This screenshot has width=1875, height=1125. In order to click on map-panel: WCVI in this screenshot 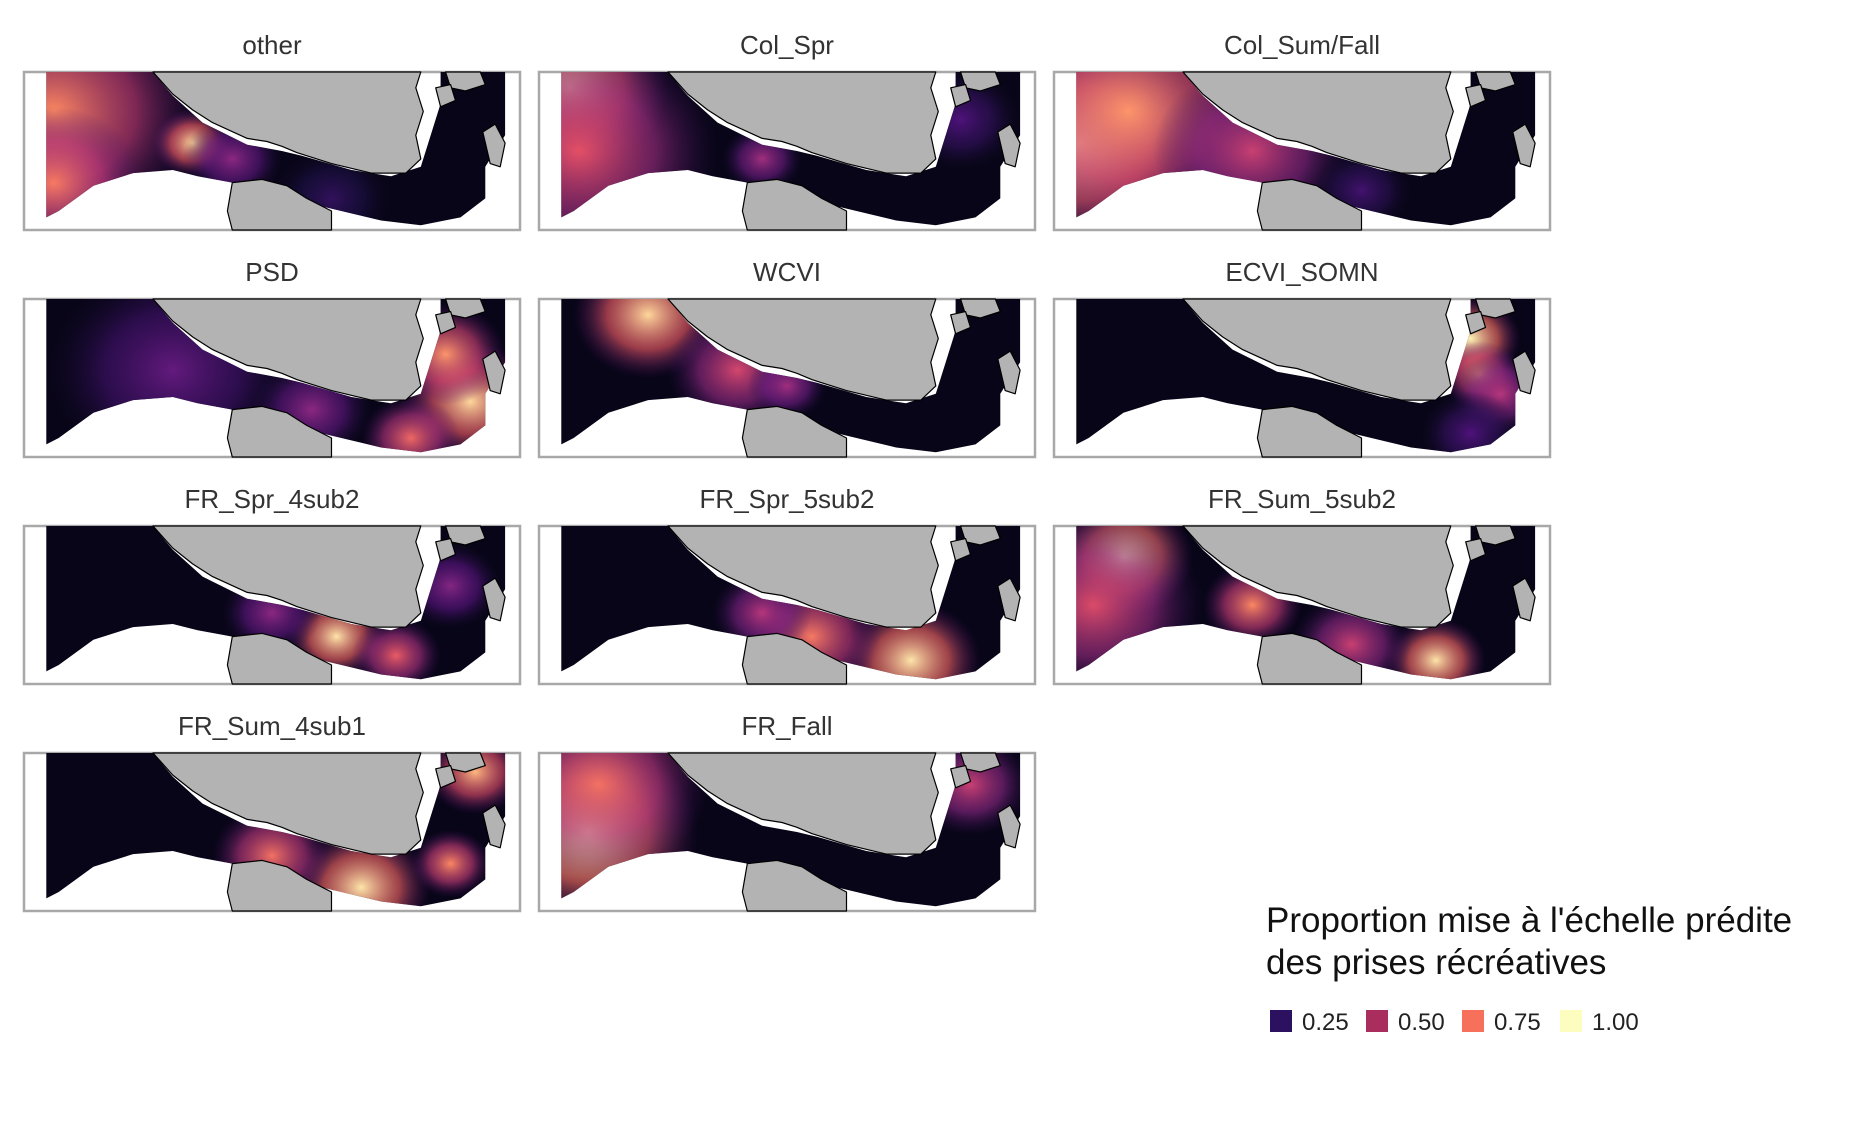, I will do `click(787, 358)`.